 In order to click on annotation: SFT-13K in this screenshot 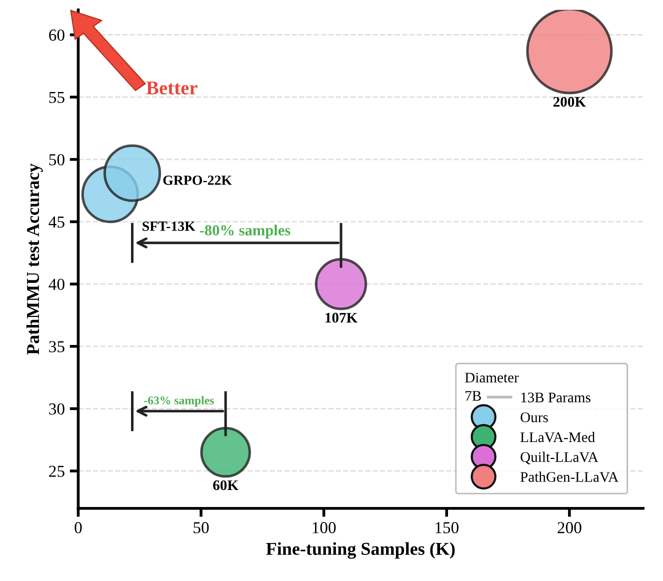, I will do `click(169, 226)`.